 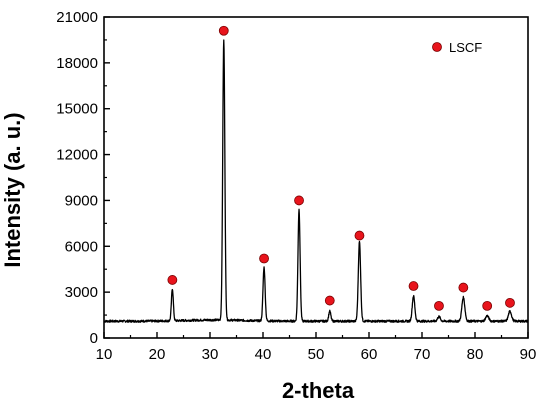 What do you see at coordinates (318, 390) in the screenshot?
I see `x-axis-title: 2-theta` at bounding box center [318, 390].